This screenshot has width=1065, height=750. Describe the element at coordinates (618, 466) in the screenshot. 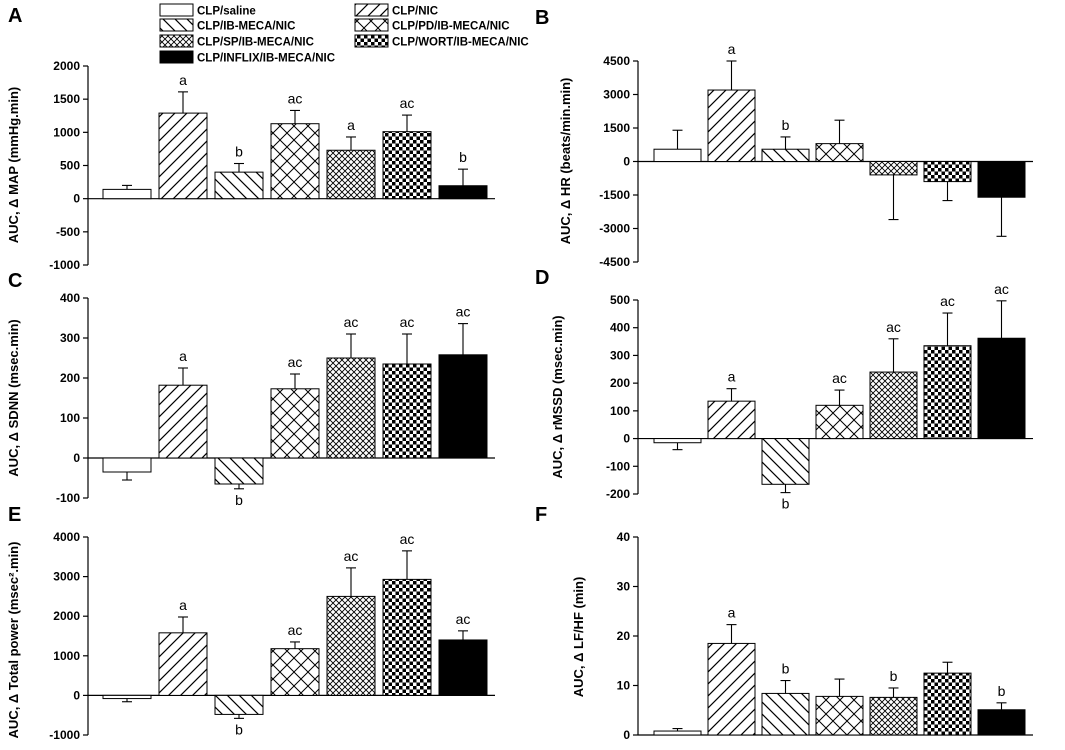

I see `y-tick-label-d-1: -100` at that location.